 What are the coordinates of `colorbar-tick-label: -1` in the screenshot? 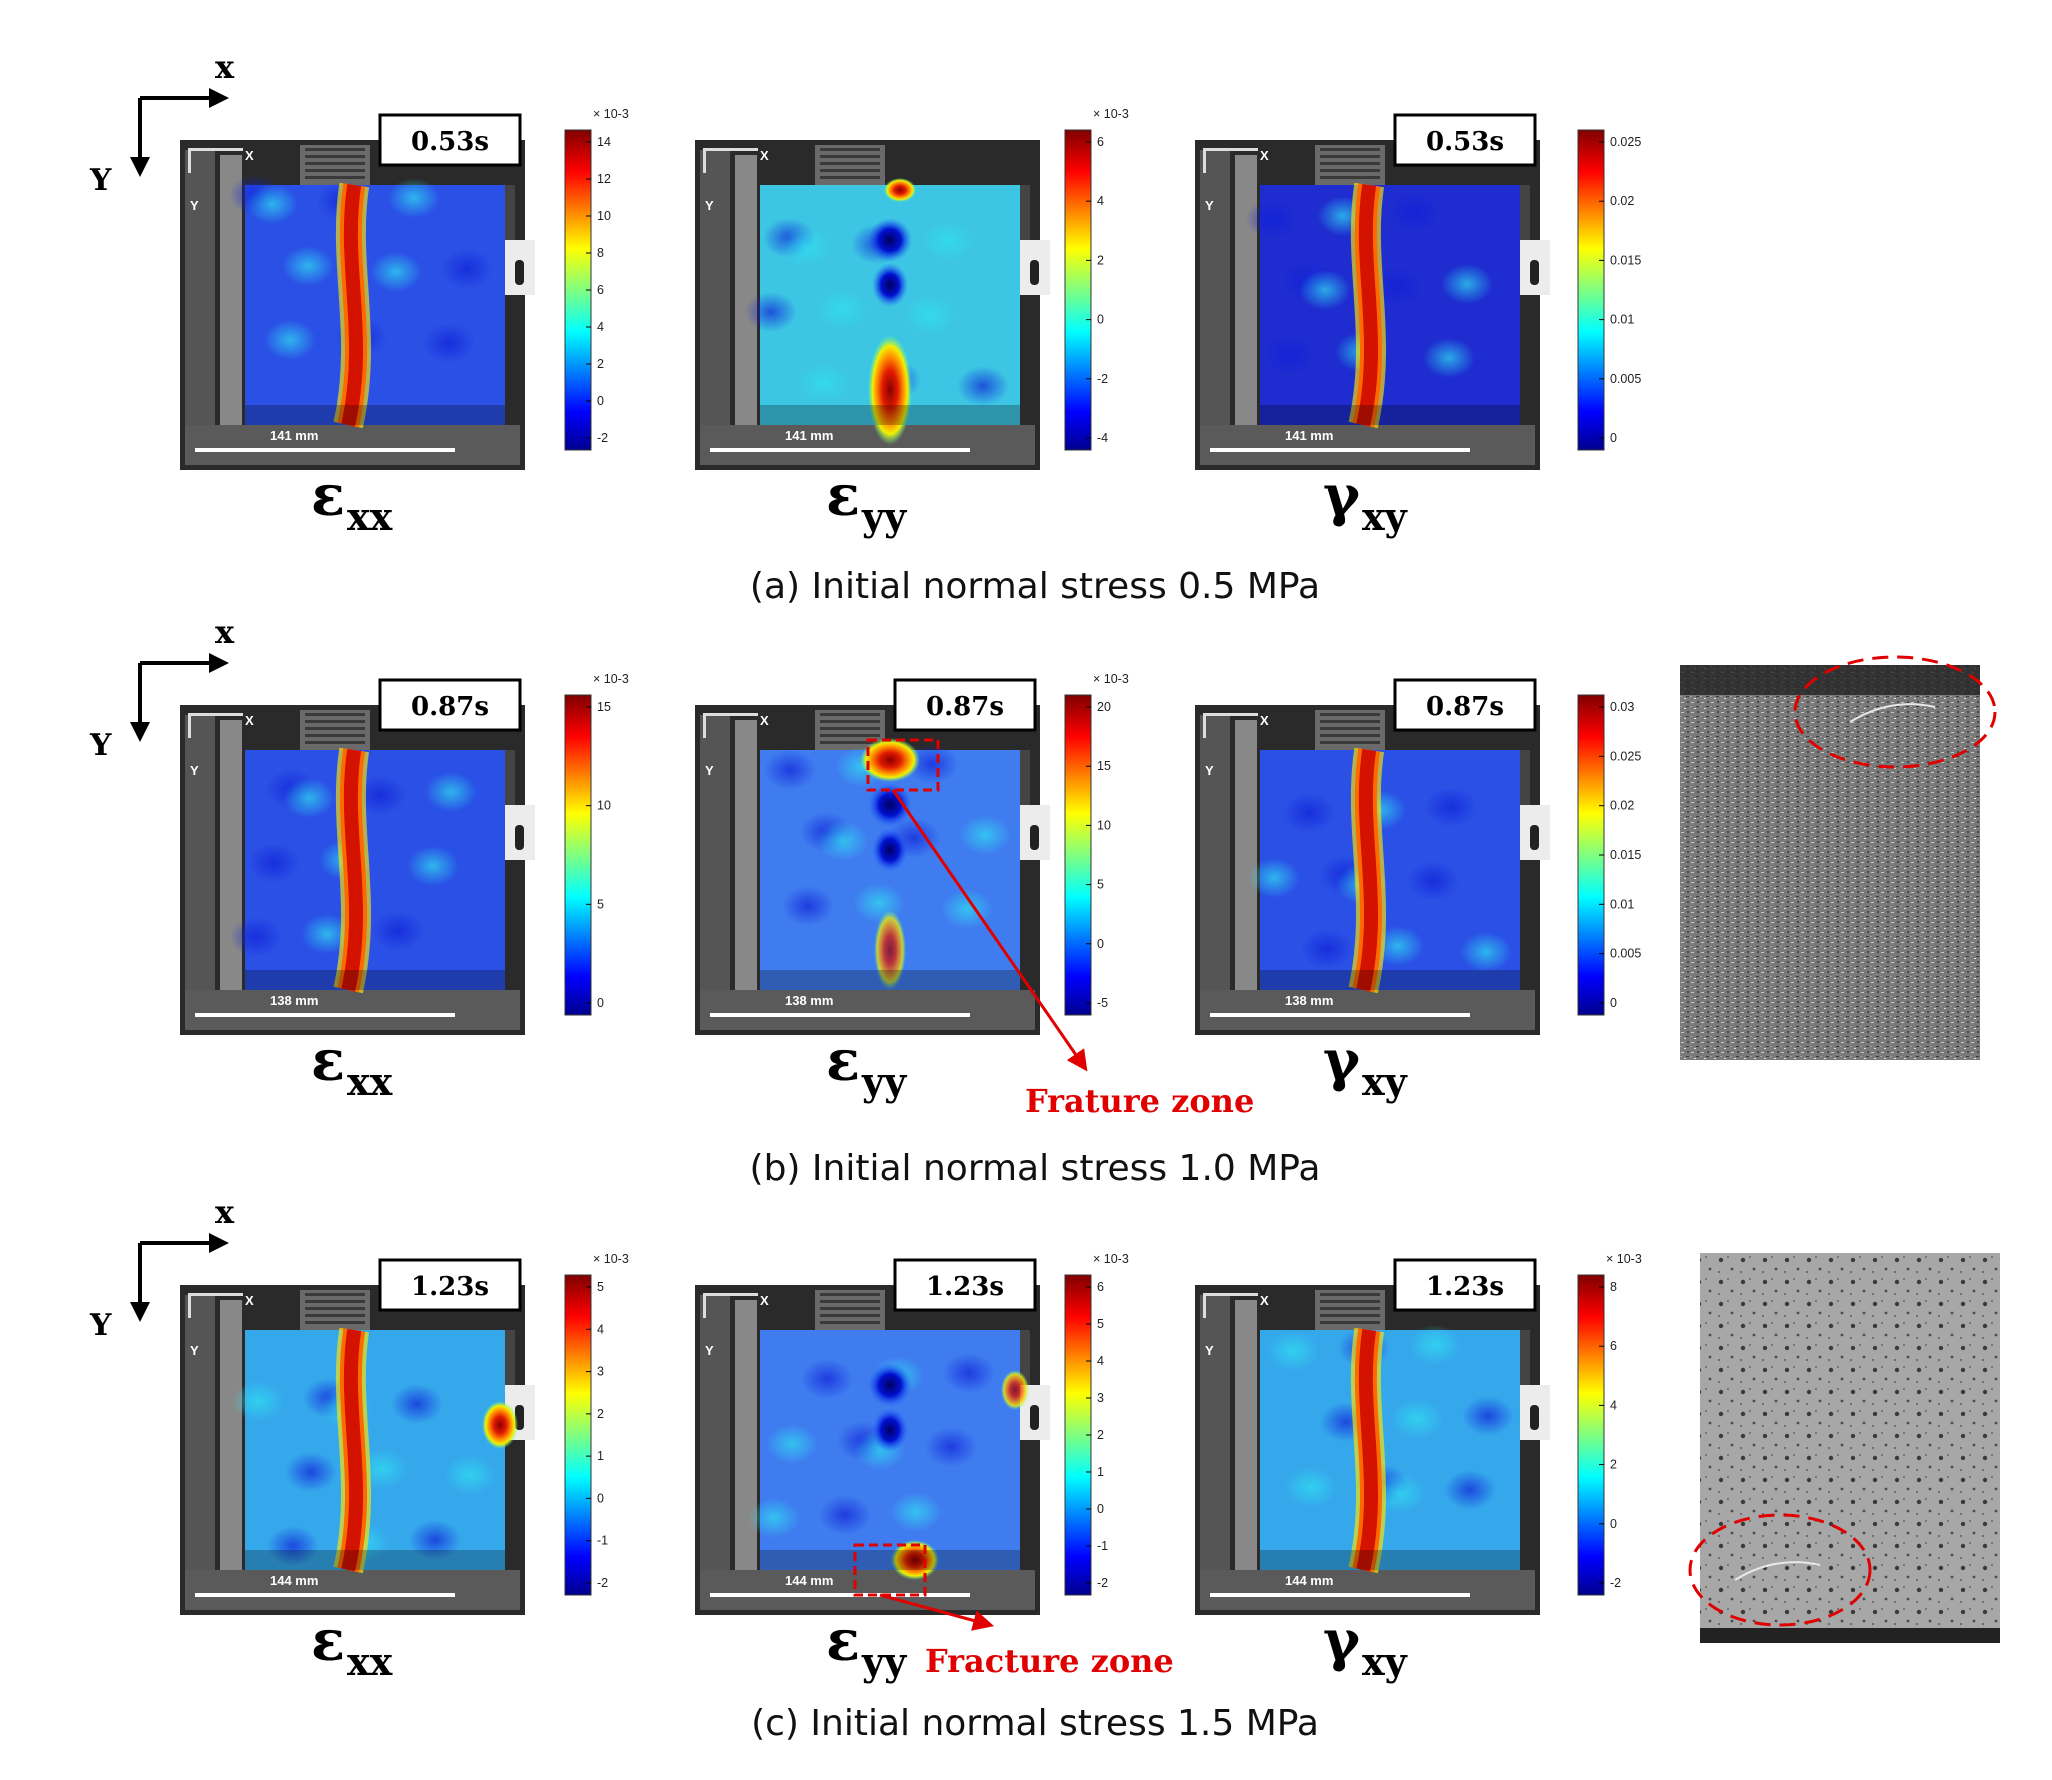 It's located at (602, 1541).